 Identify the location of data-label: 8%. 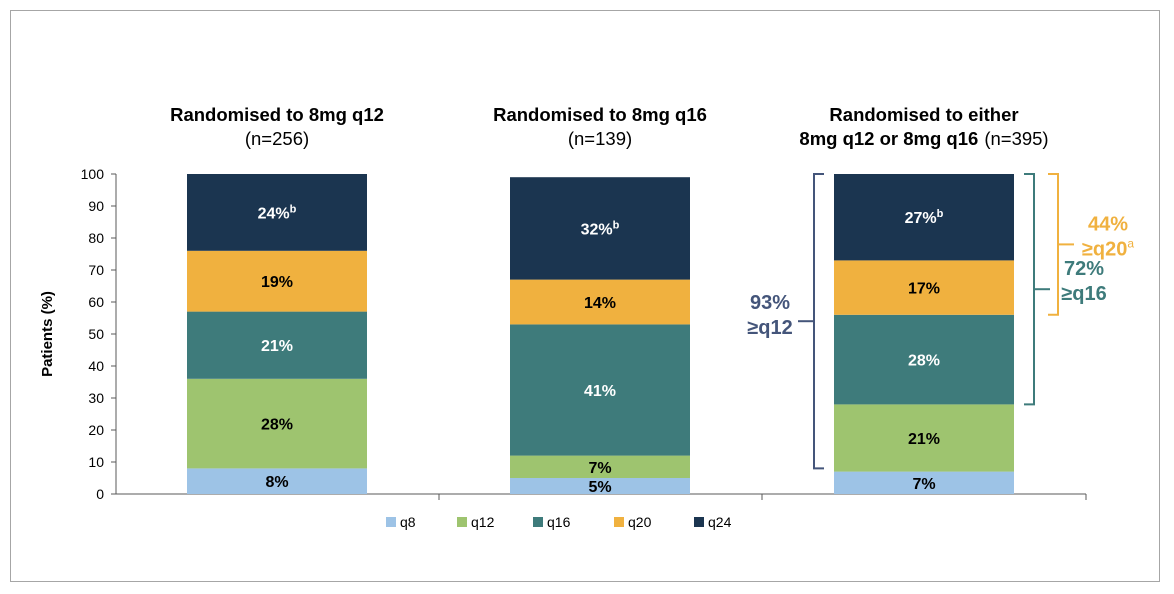
(276, 482).